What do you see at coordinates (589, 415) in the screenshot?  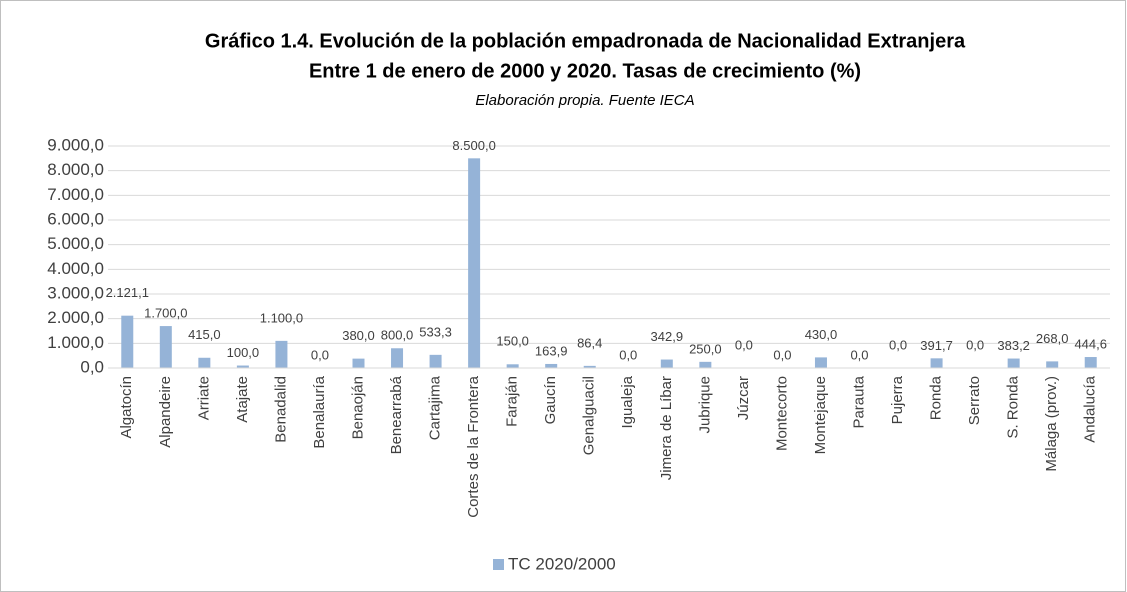 I see `x-tick-label: Genalguacil` at bounding box center [589, 415].